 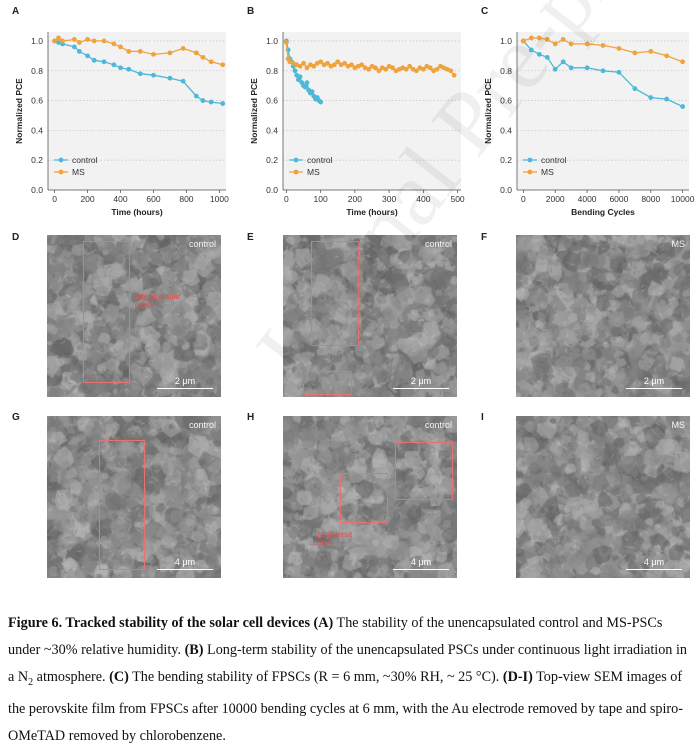 I want to click on panel-letter-a: A, so click(x=16, y=11).